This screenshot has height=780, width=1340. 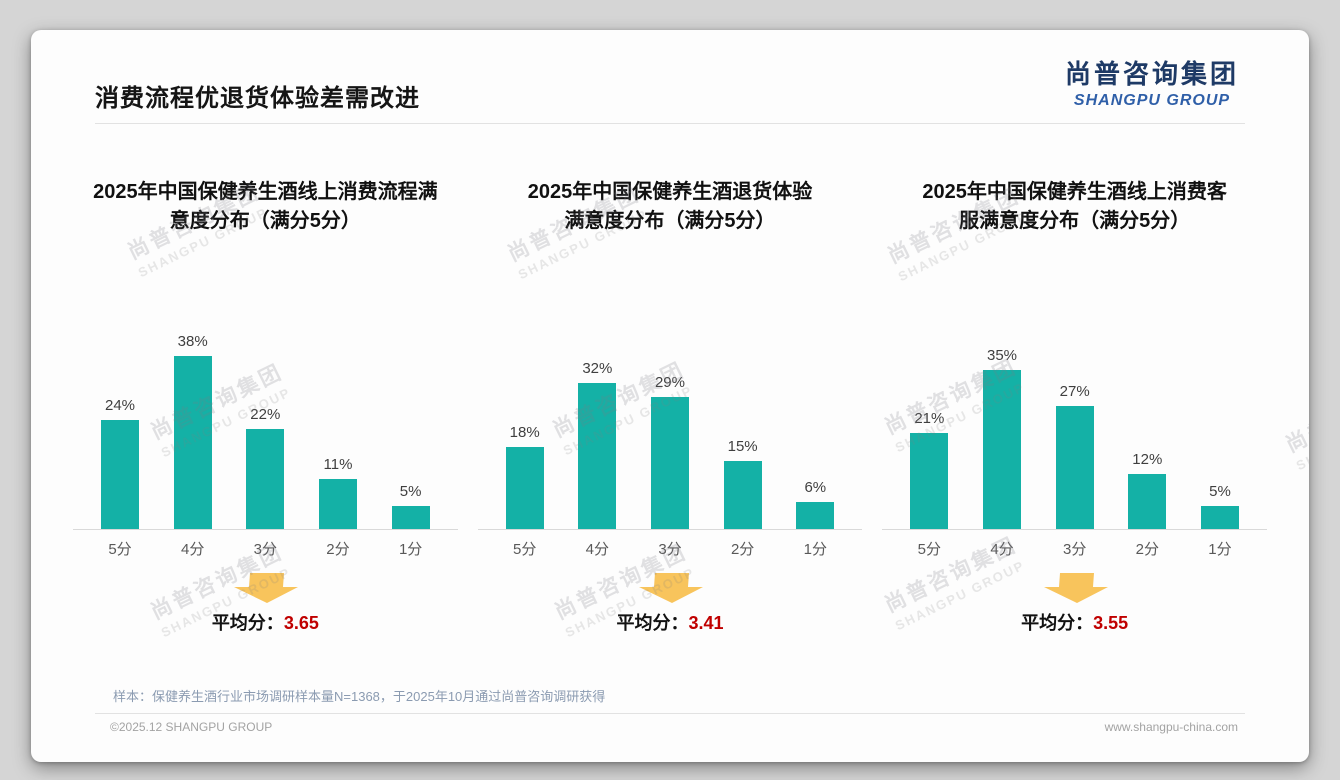 What do you see at coordinates (265, 414) in the screenshot?
I see `bar-value-label: 22%` at bounding box center [265, 414].